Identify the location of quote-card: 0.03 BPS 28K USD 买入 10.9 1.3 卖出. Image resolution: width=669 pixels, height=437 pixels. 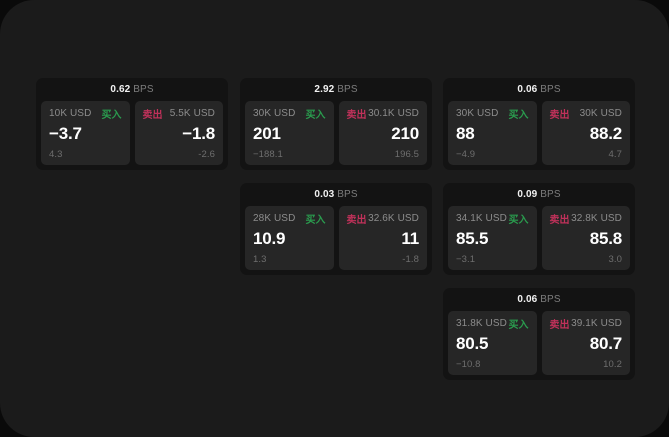
(336, 229).